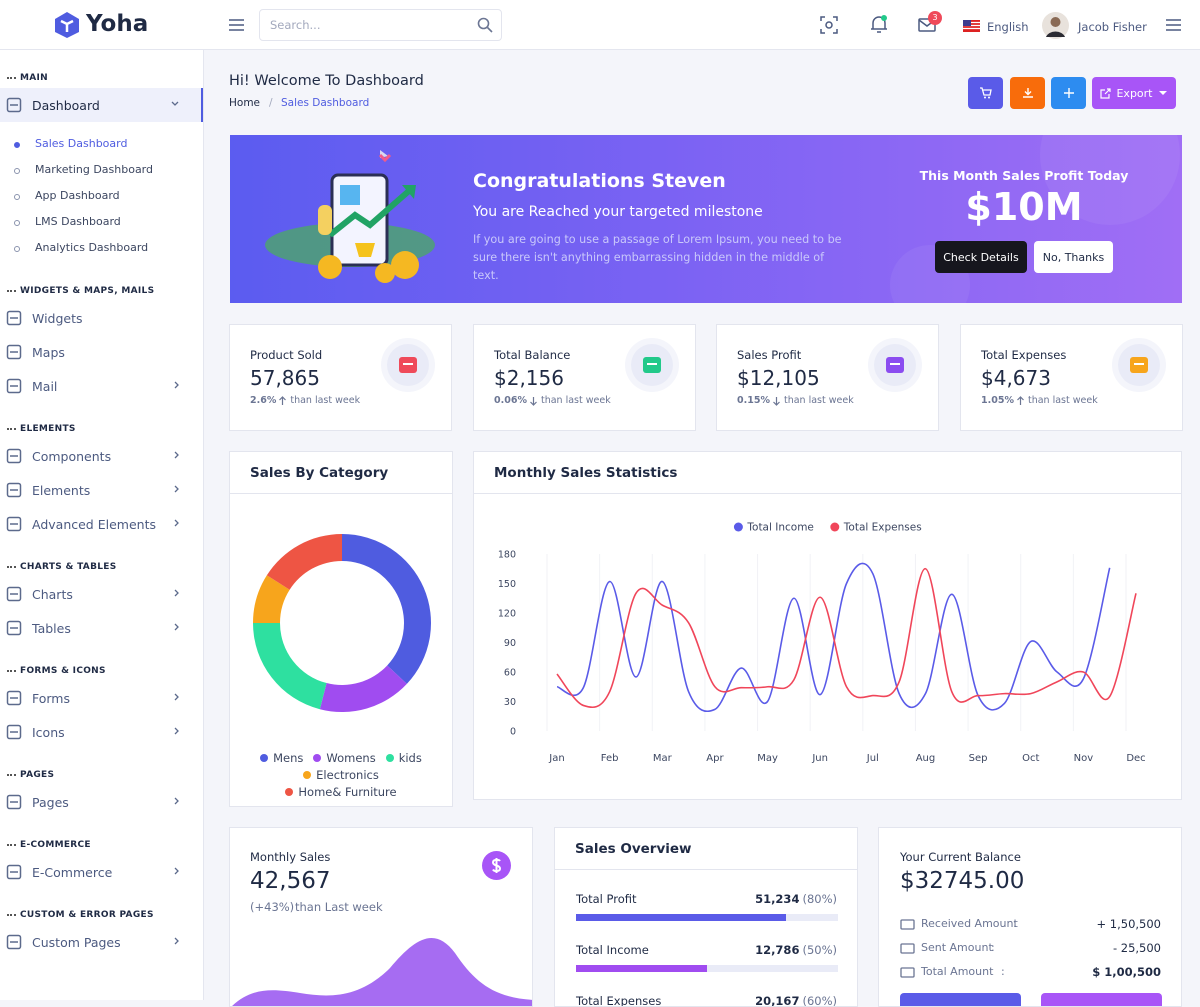  Describe the element at coordinates (101, 318) in the screenshot. I see `menu-item: Widgets` at that location.